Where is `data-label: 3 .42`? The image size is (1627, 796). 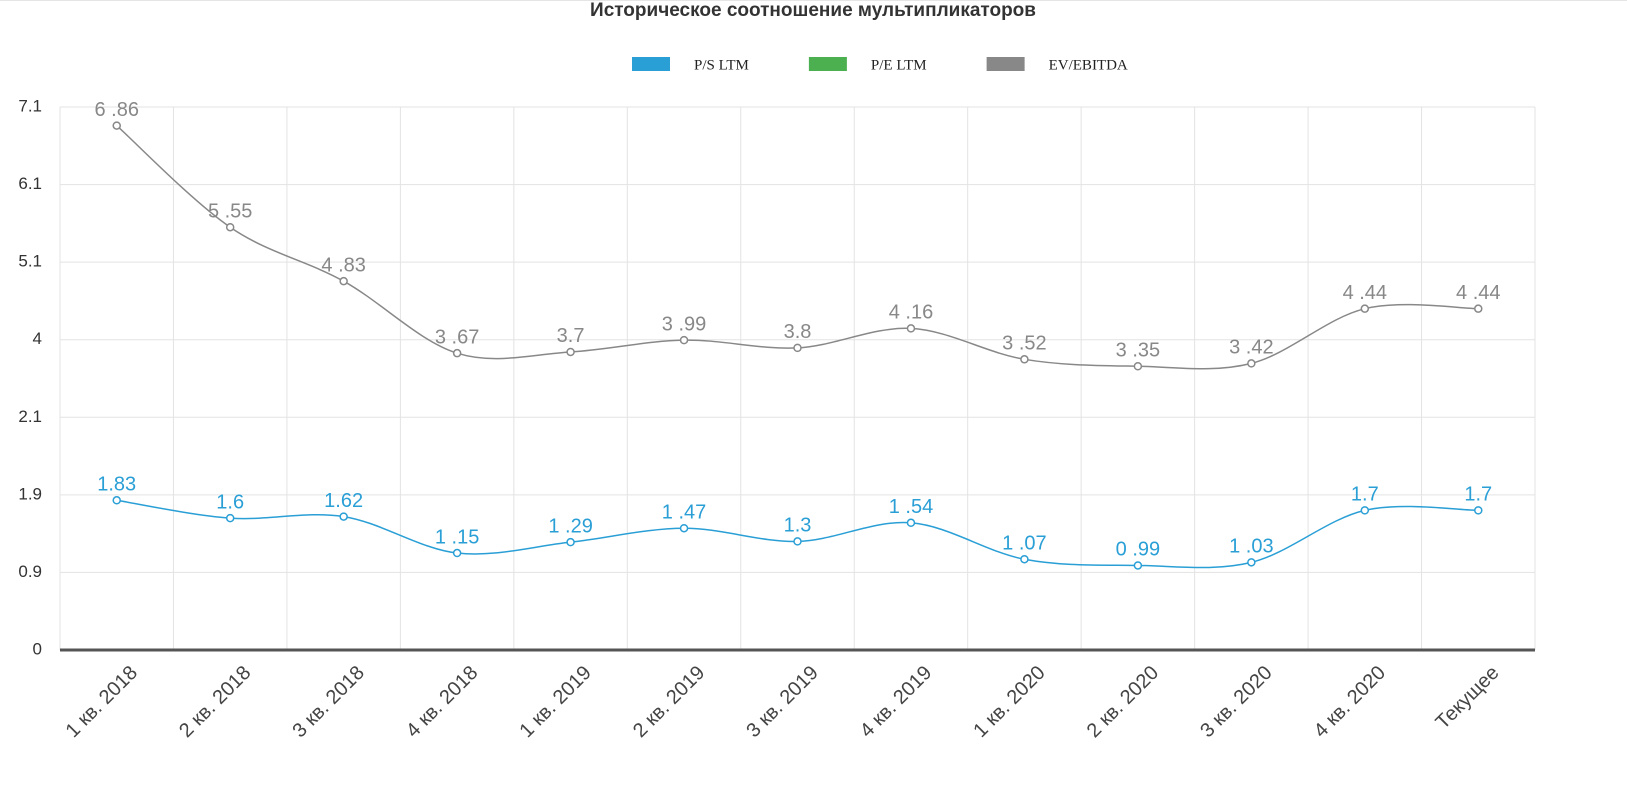
data-label: 3 .42 is located at coordinates (1251, 348).